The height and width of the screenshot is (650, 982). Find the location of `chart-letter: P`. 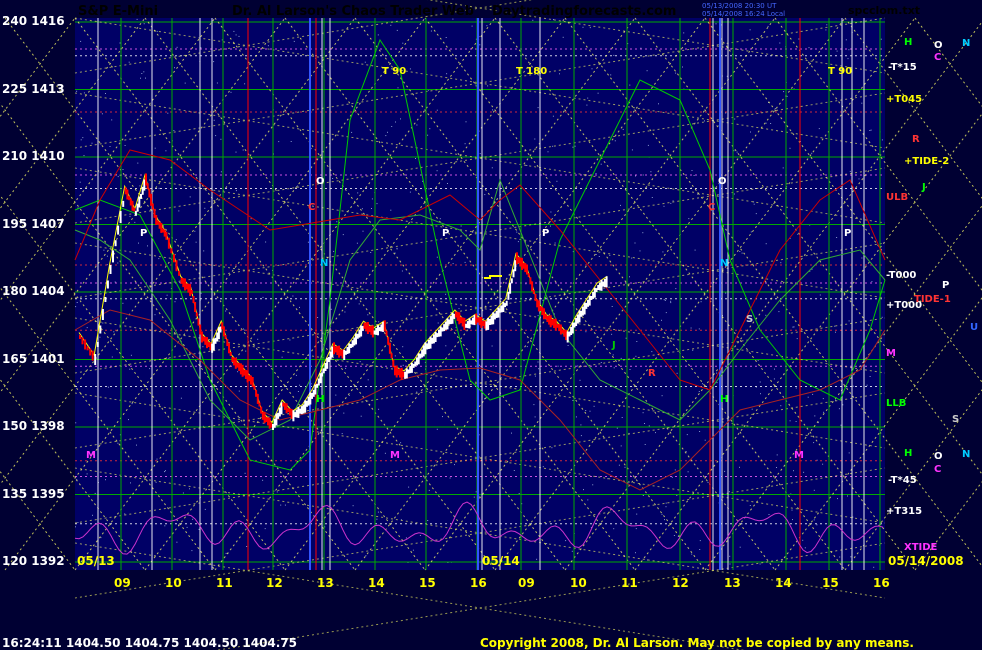

chart-letter: P is located at coordinates (848, 233).